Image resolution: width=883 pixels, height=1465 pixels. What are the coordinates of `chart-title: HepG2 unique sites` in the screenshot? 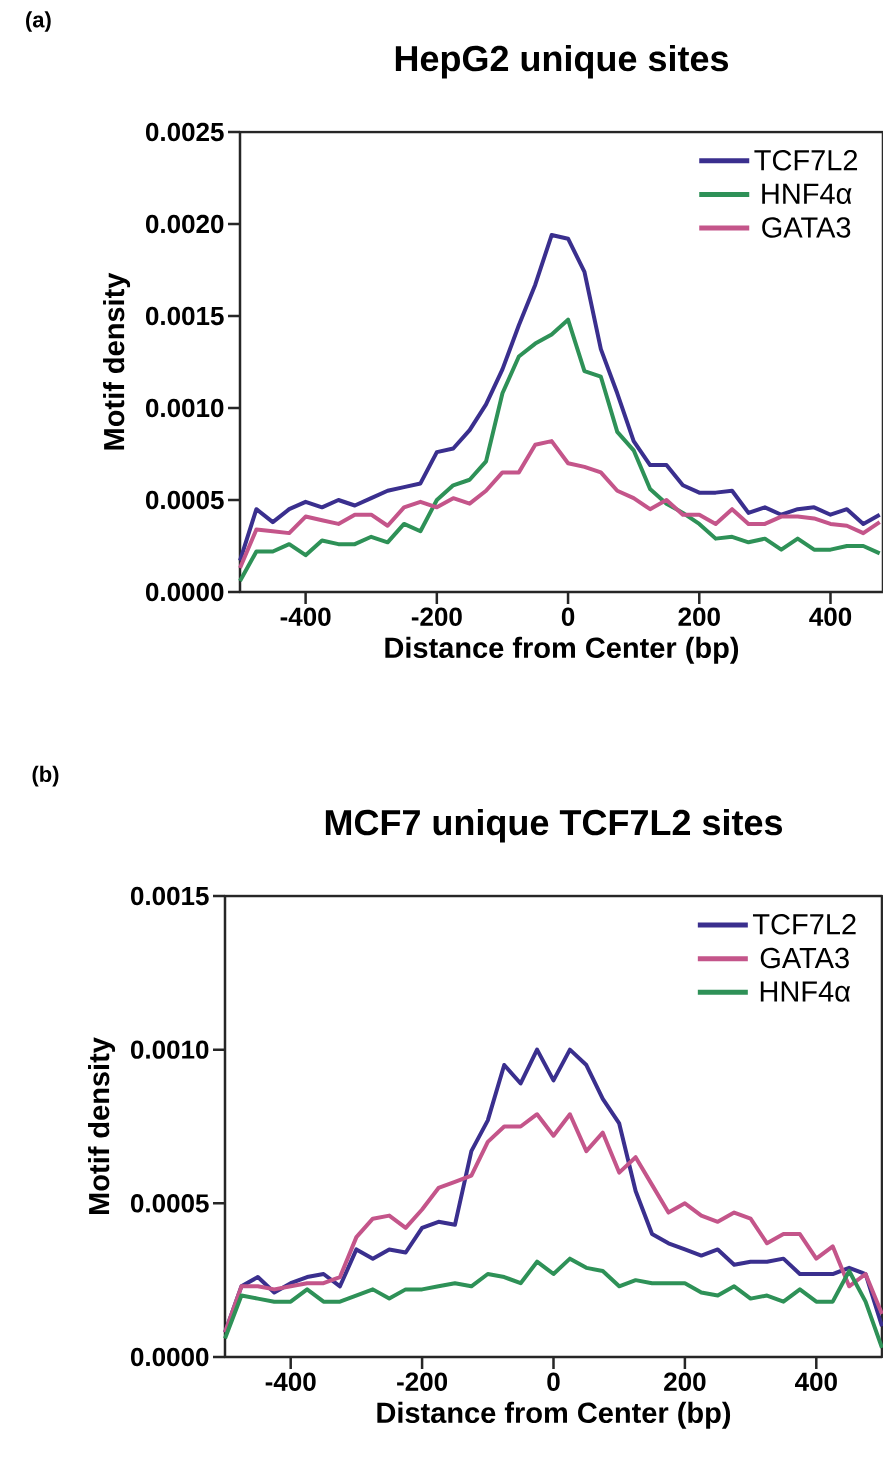 It's located at (562, 61).